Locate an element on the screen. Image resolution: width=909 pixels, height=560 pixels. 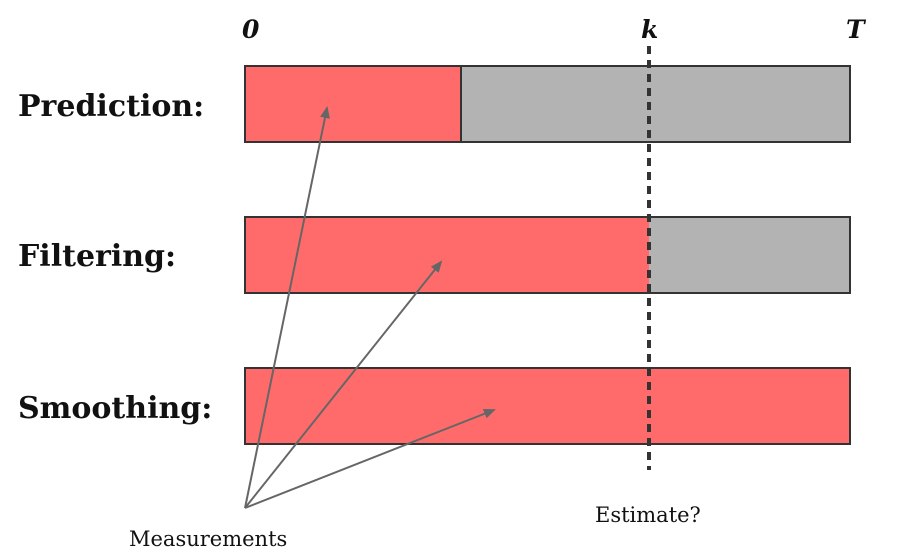
arrow-to-prediction is located at coordinates (287, 307).